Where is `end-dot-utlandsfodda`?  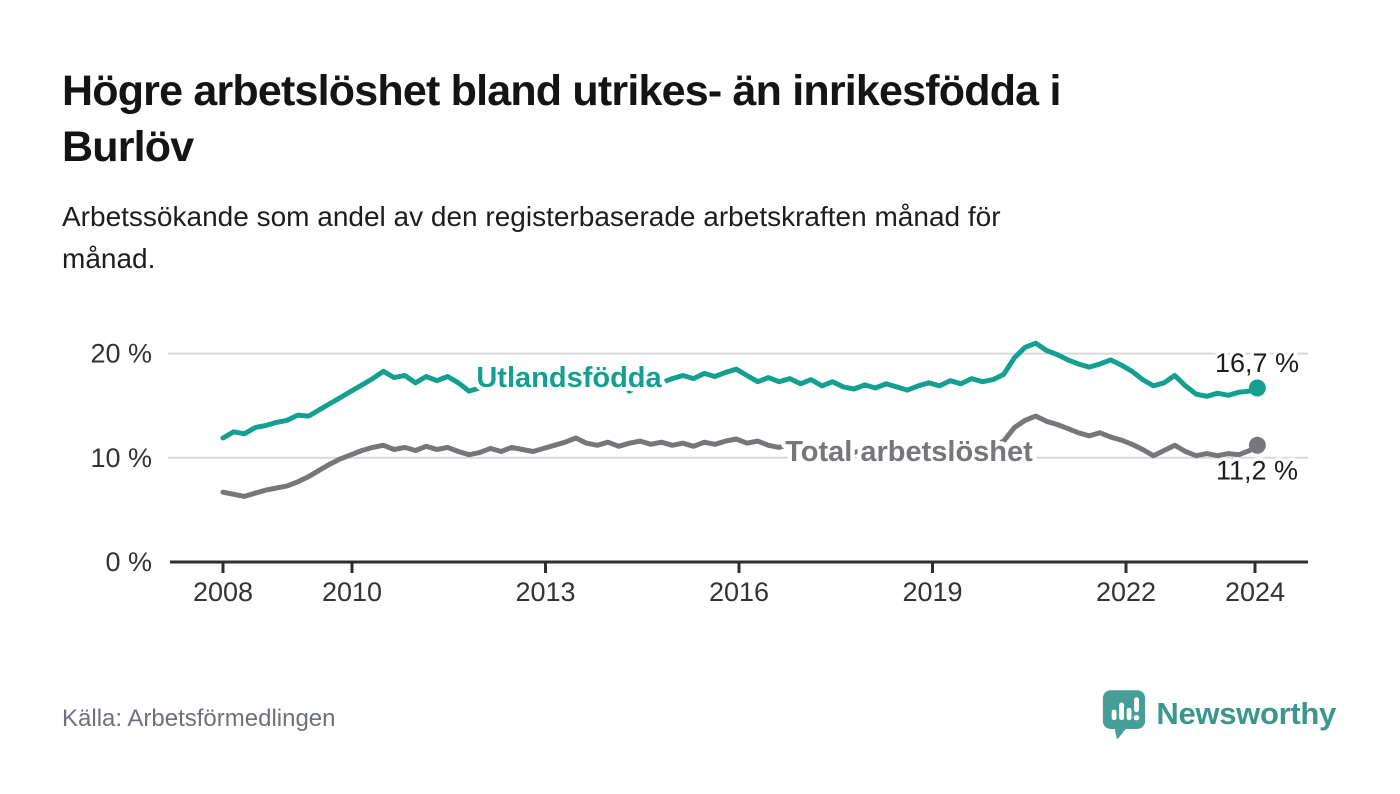 end-dot-utlandsfodda is located at coordinates (1257, 388).